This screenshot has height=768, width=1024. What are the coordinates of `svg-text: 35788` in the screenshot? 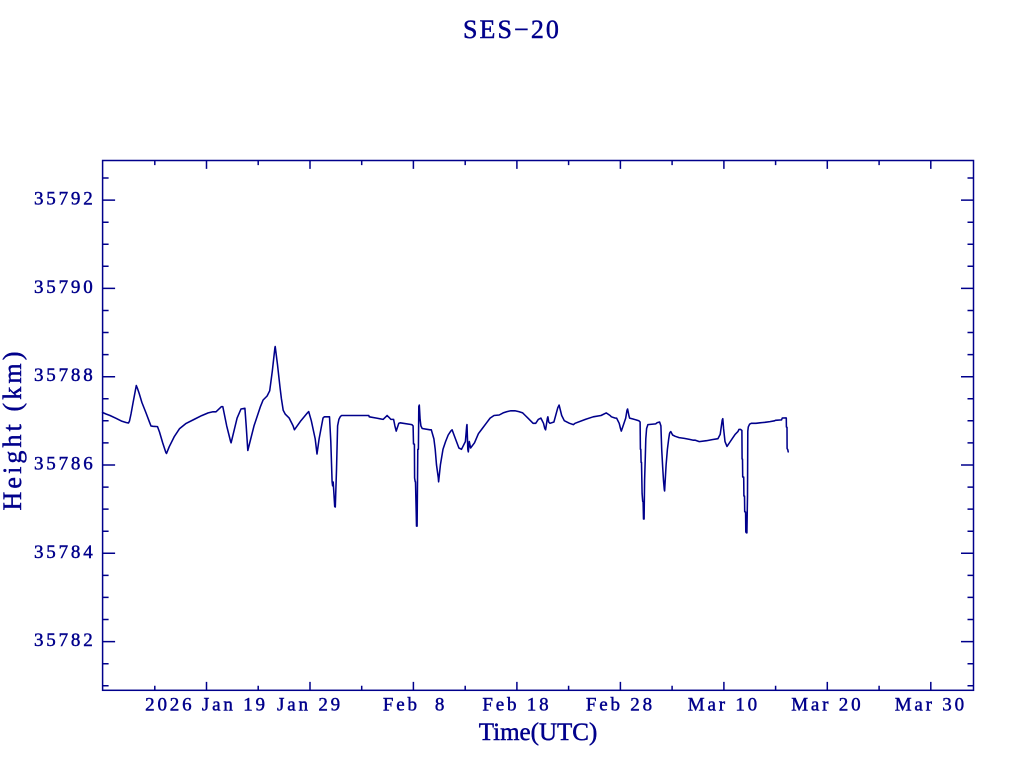 It's located at (65, 375).